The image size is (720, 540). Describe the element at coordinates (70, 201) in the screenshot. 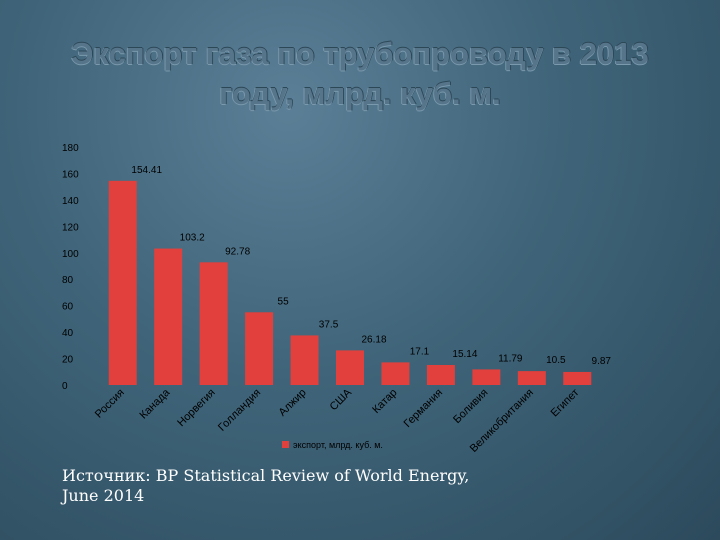

I see `y-tick-label-7: 140` at that location.